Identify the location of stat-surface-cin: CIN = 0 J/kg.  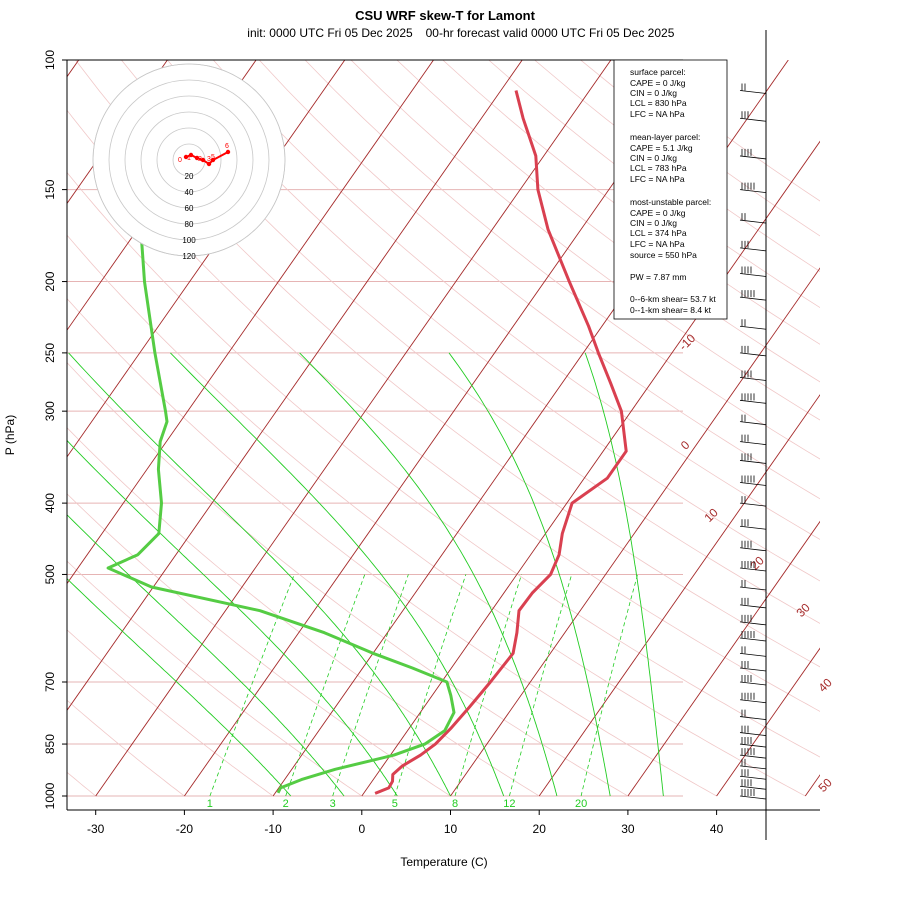
(653, 93).